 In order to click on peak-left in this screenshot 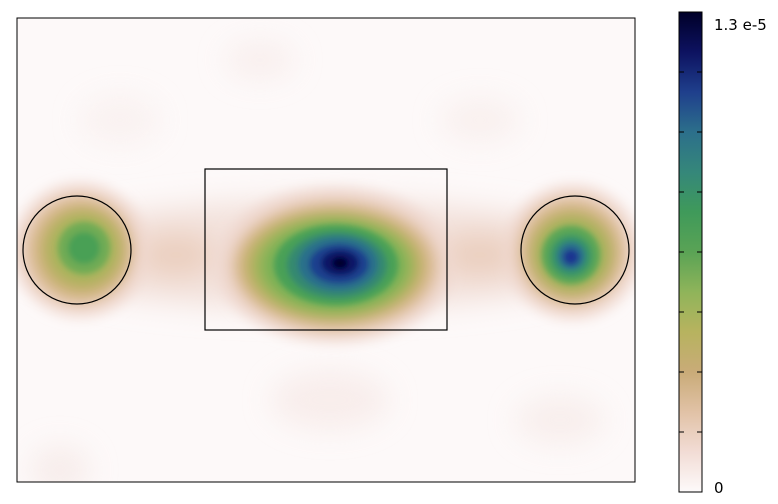, I will do `click(82, 250)`.